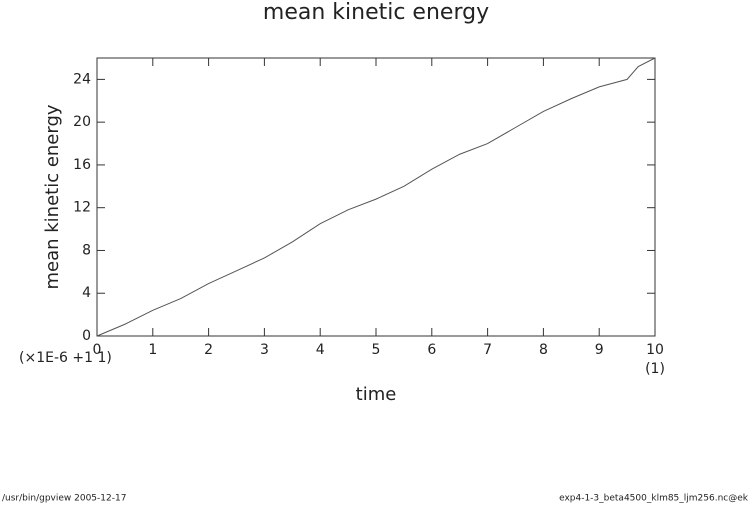 The image size is (750, 505). What do you see at coordinates (543, 350) in the screenshot?
I see `x-tick-label: 8` at bounding box center [543, 350].